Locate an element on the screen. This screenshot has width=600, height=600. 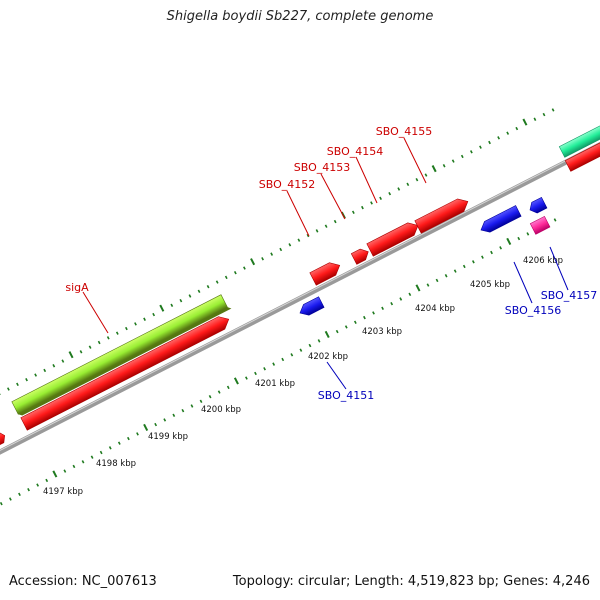
tick-label-4199: 4199 kbp is located at coordinates (168, 437).